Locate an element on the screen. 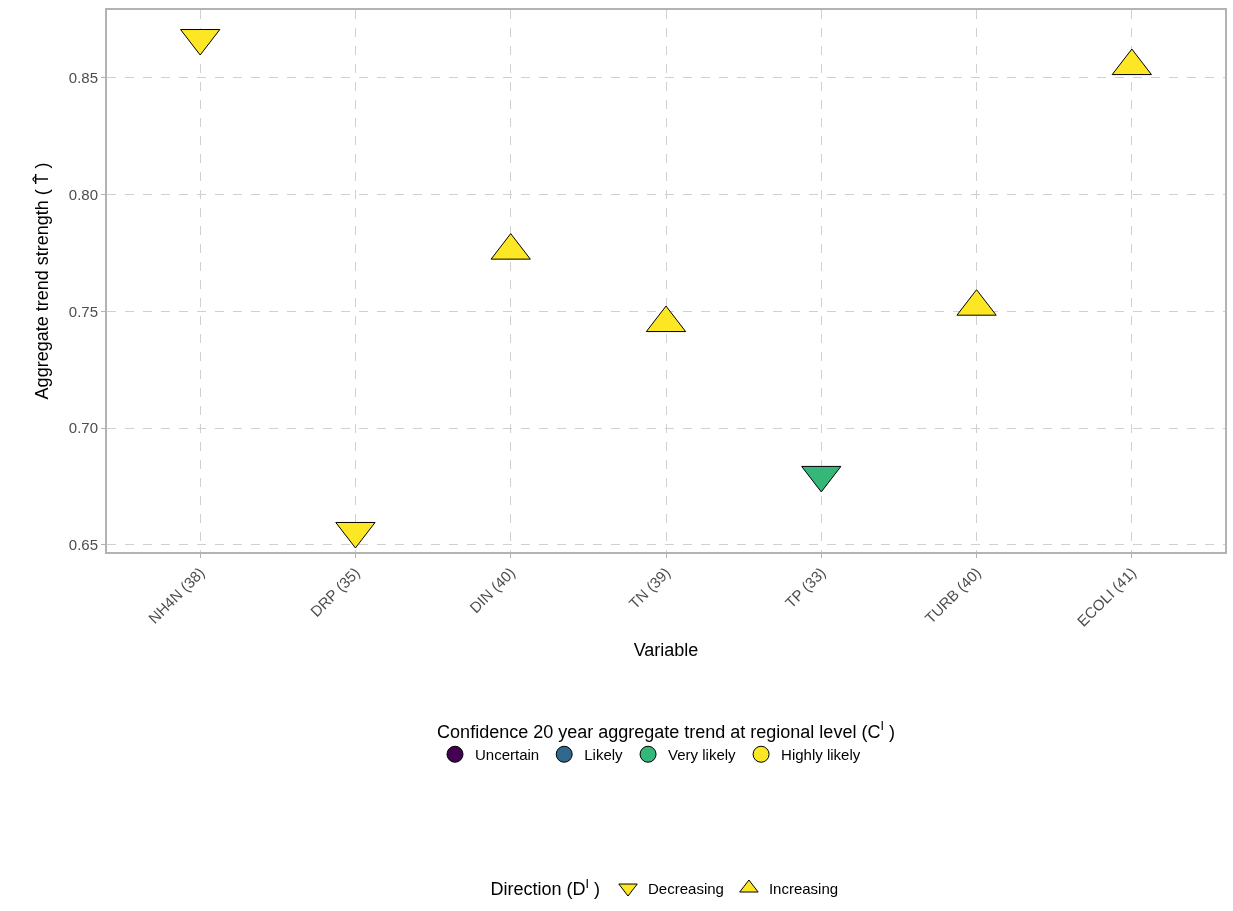 This screenshot has height=911, width=1233. y-tick-label: 0.65 is located at coordinates (83, 545).